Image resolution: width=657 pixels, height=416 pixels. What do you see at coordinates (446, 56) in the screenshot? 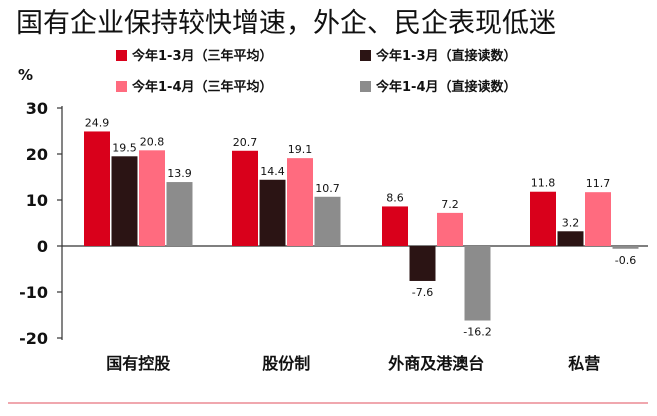
I see `legend-label: 今年1-3月（直接读数）` at bounding box center [446, 56].